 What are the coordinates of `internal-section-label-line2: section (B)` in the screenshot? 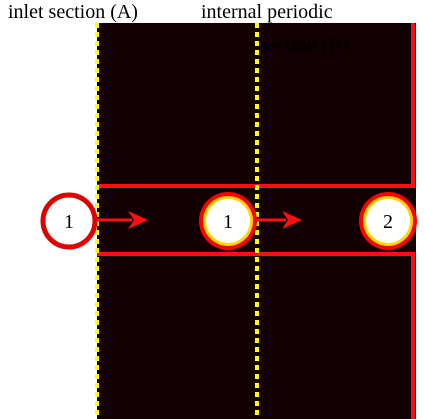 It's located at (304, 46).